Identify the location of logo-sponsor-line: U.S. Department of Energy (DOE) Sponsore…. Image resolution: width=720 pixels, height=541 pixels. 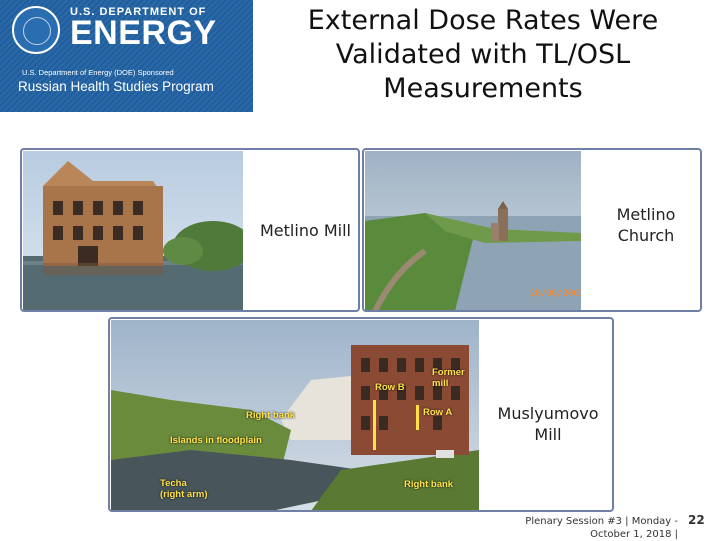
(98, 72).